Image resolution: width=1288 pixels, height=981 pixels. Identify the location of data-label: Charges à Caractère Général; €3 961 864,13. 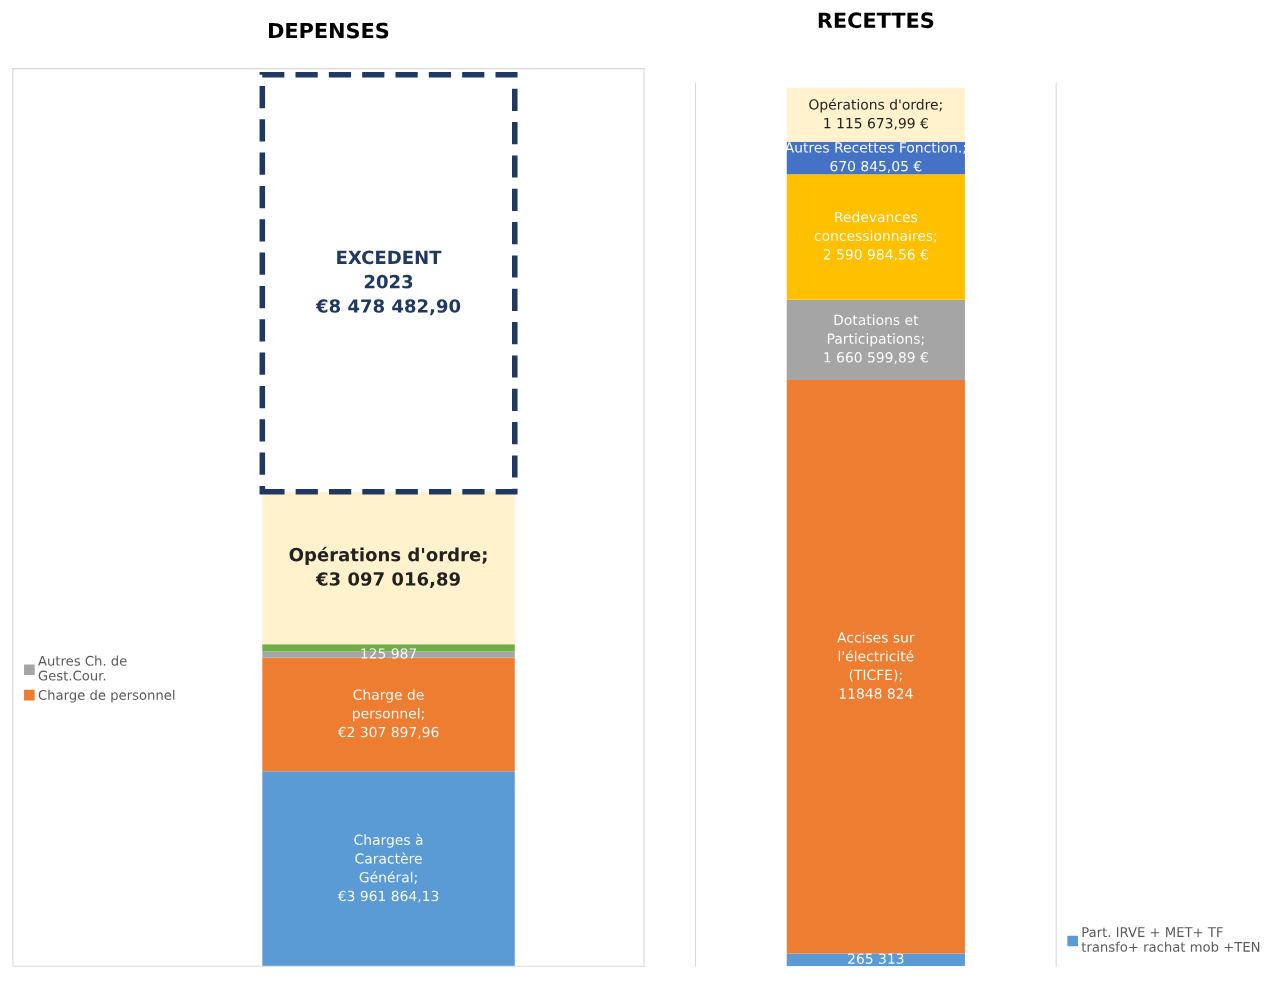
(388, 868).